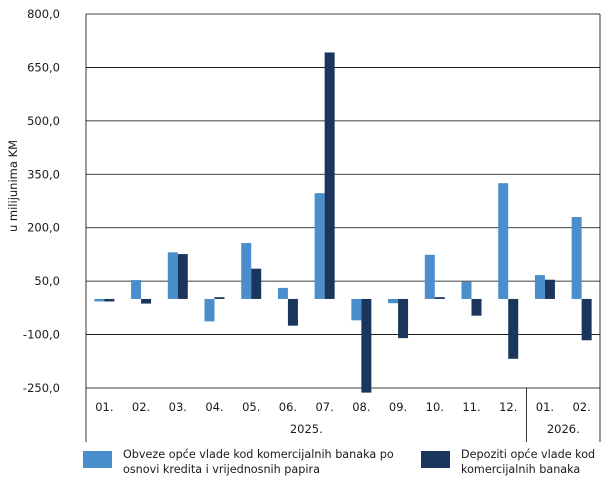 This screenshot has width=603, height=484. Describe the element at coordinates (508, 407) in the screenshot. I see `x-tick-label: 12.` at that location.